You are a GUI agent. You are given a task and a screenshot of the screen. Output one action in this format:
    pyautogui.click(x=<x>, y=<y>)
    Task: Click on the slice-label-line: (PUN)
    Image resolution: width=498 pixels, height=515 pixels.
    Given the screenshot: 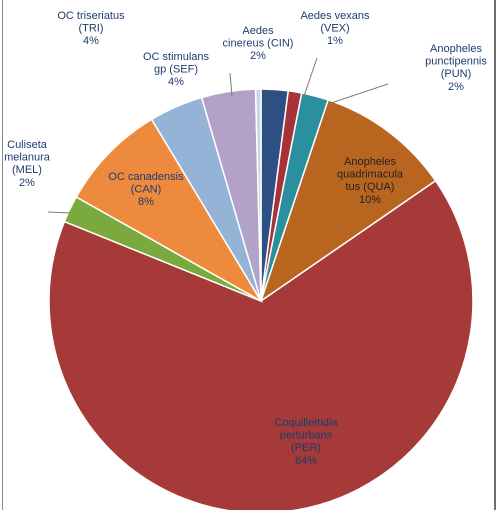 What is the action you would take?
    pyautogui.click(x=456, y=74)
    